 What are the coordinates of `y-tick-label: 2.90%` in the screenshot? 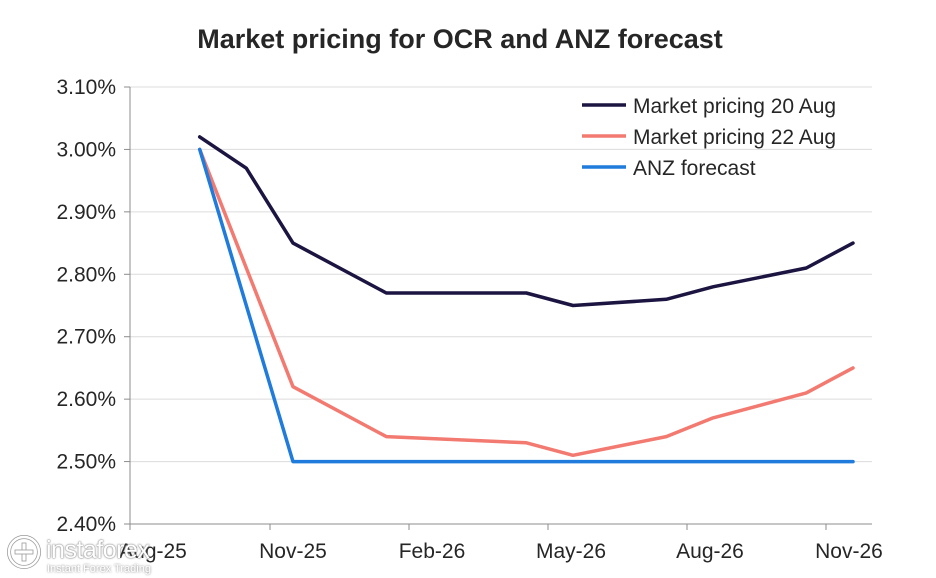 It's located at (86, 212).